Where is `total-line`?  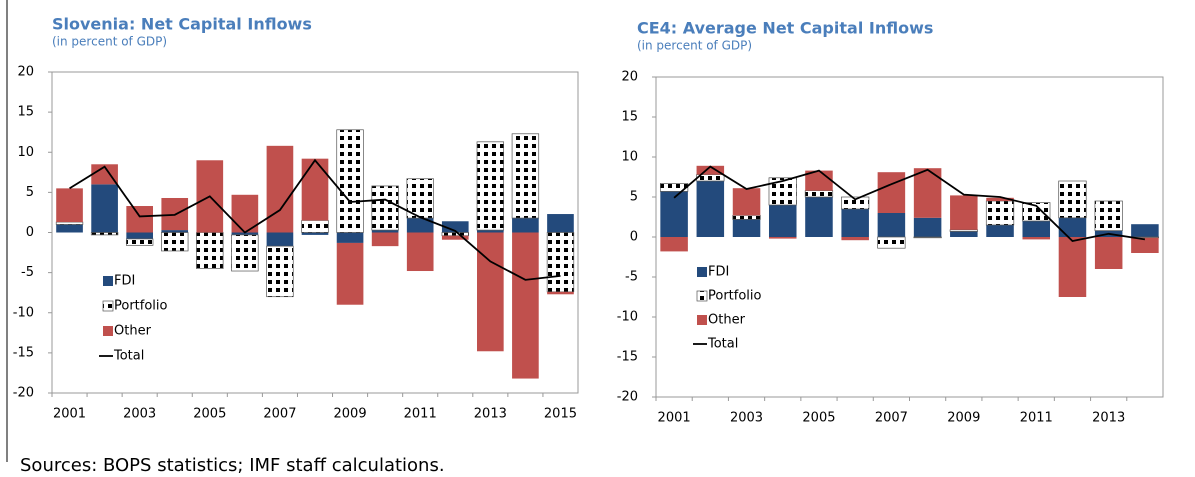
total-line is located at coordinates (315, 219).